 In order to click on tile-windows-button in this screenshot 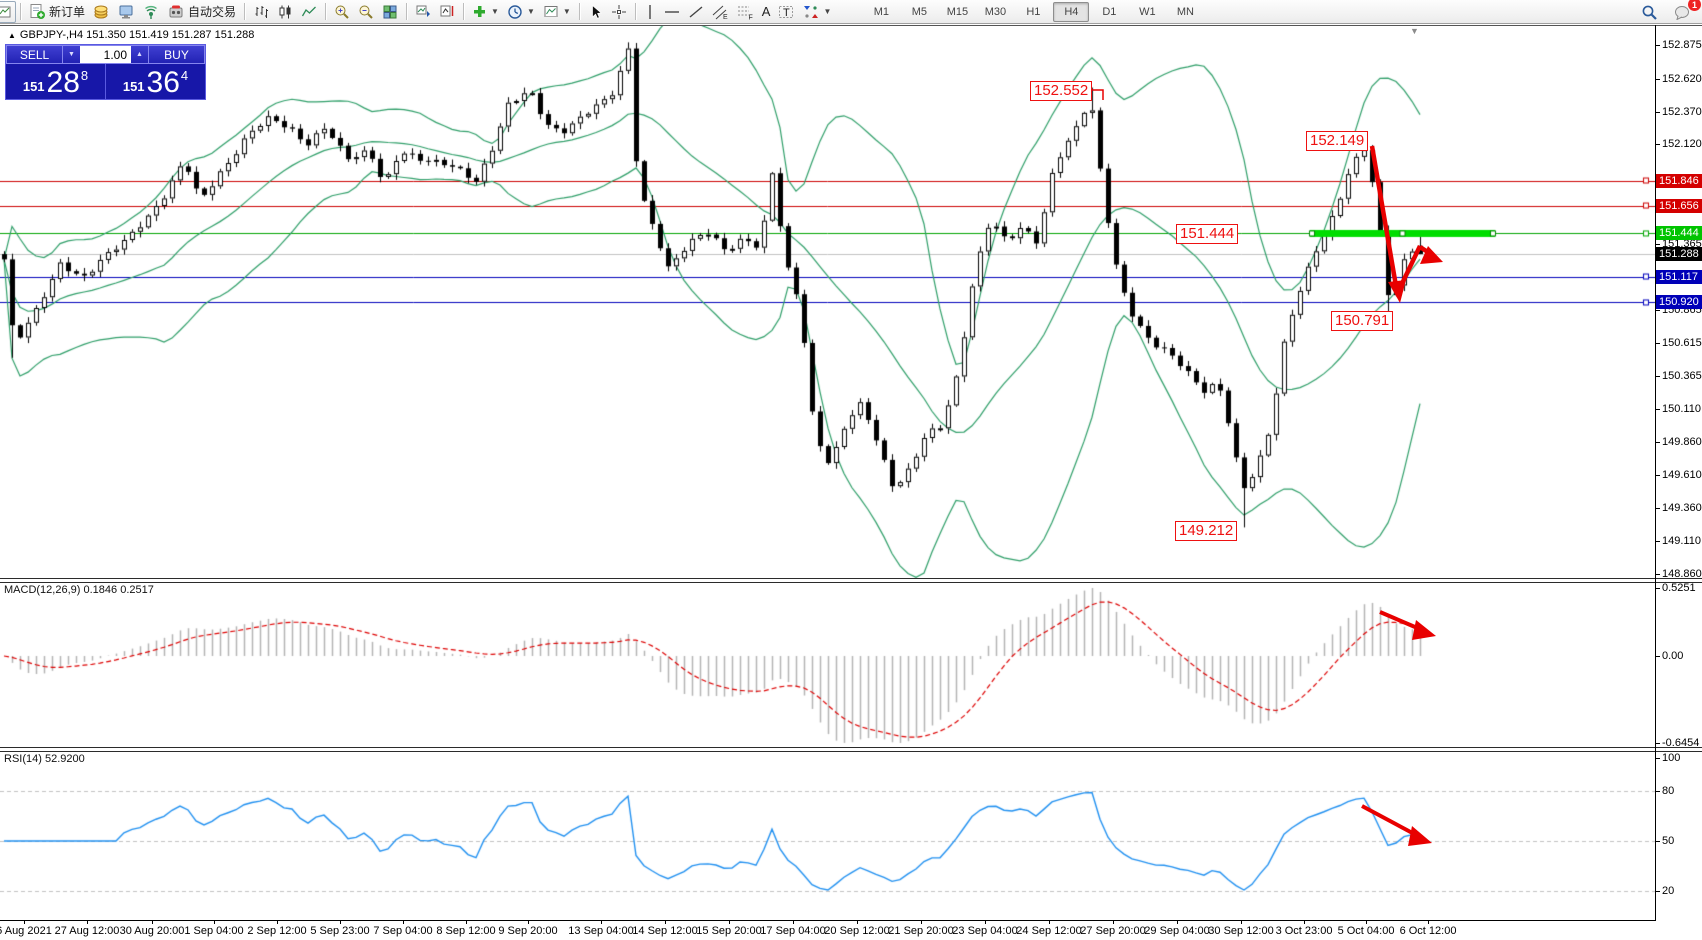, I will do `click(390, 12)`.